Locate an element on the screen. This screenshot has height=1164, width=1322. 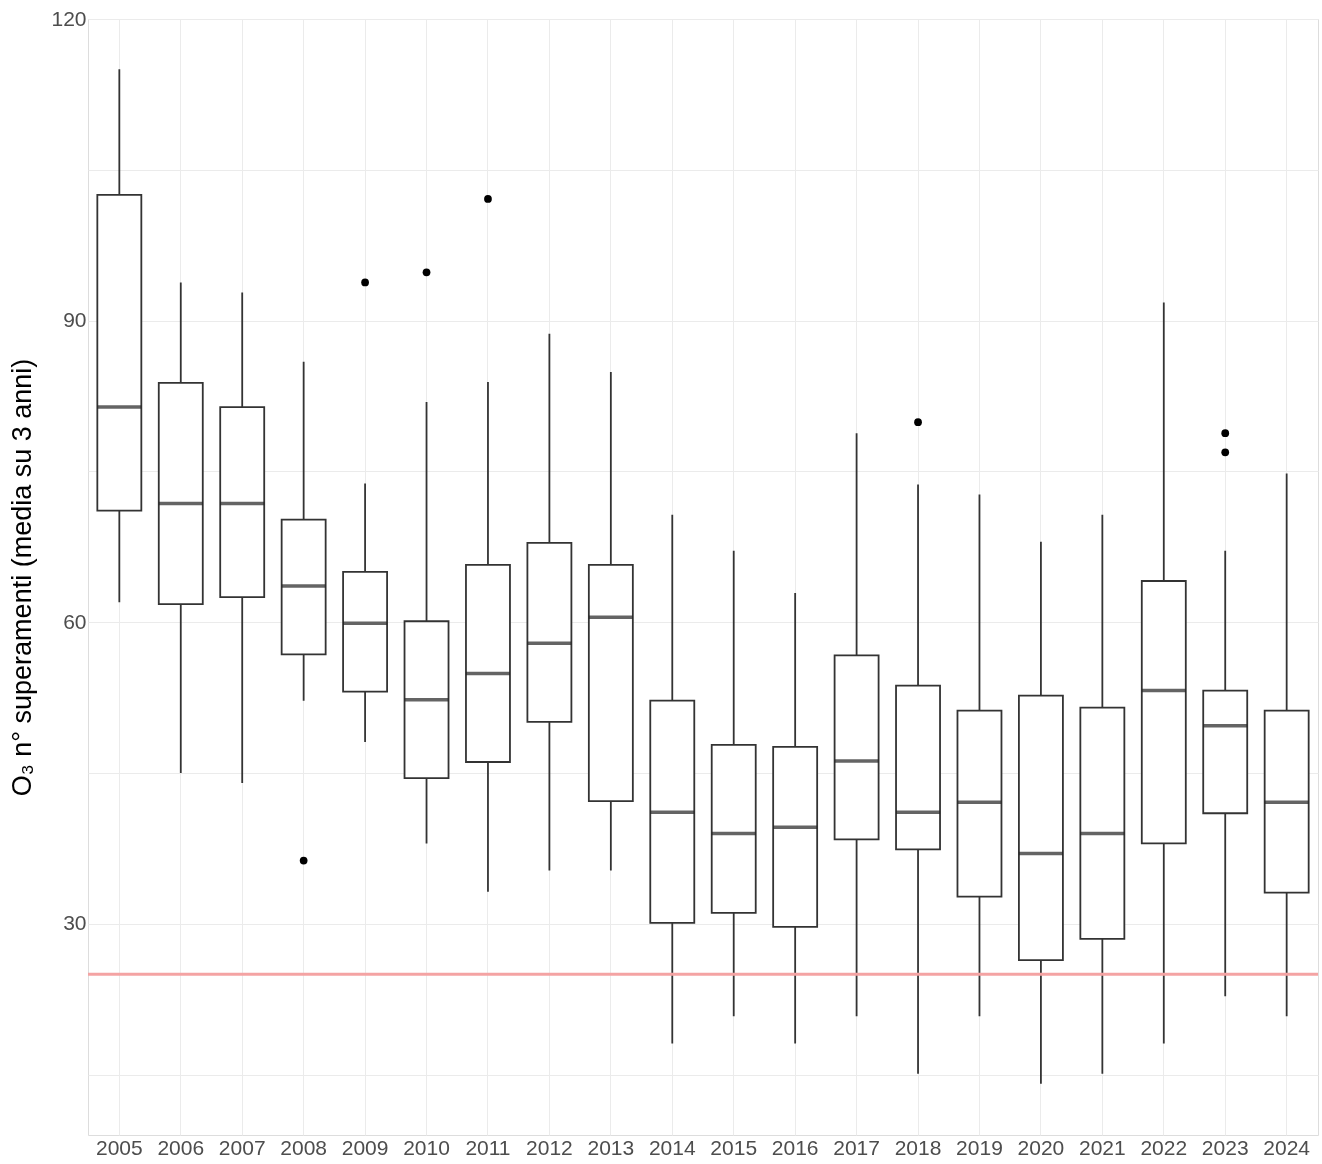
y-tick-label: 60 is located at coordinates (75, 621).